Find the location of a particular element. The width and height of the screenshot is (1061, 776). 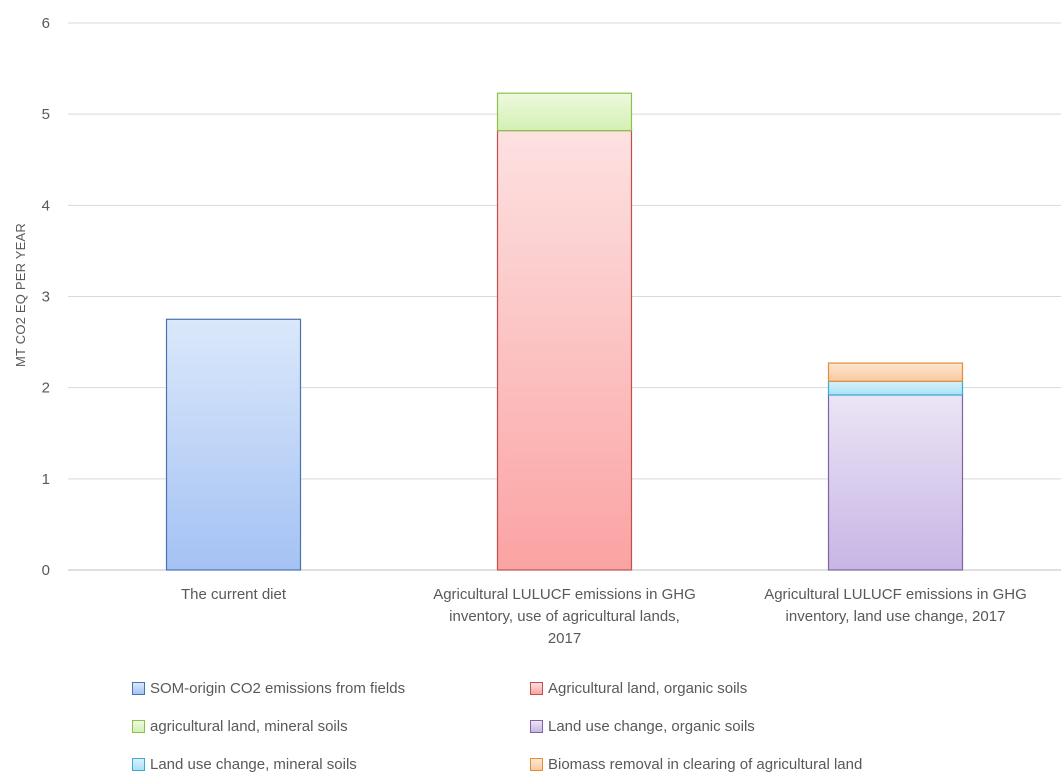

y-tick-label: 0 is located at coordinates (46, 570).